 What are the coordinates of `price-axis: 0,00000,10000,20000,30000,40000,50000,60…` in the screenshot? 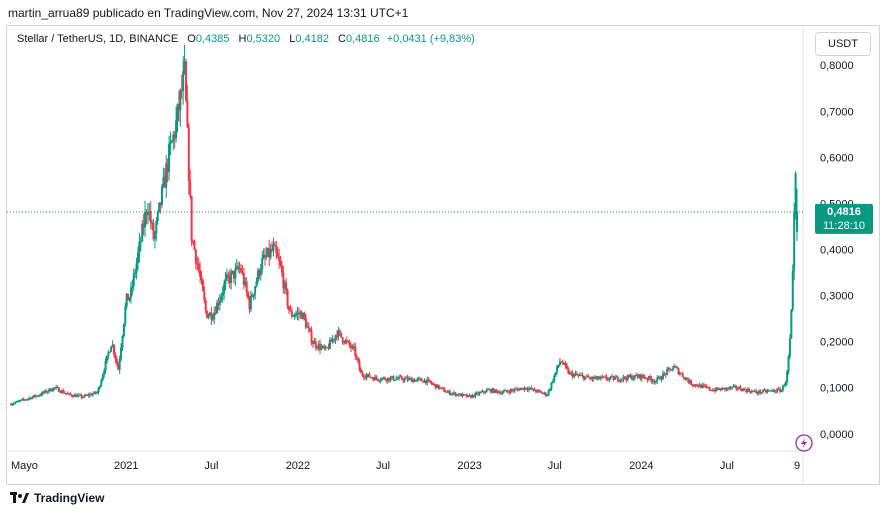 It's located at (837, 250).